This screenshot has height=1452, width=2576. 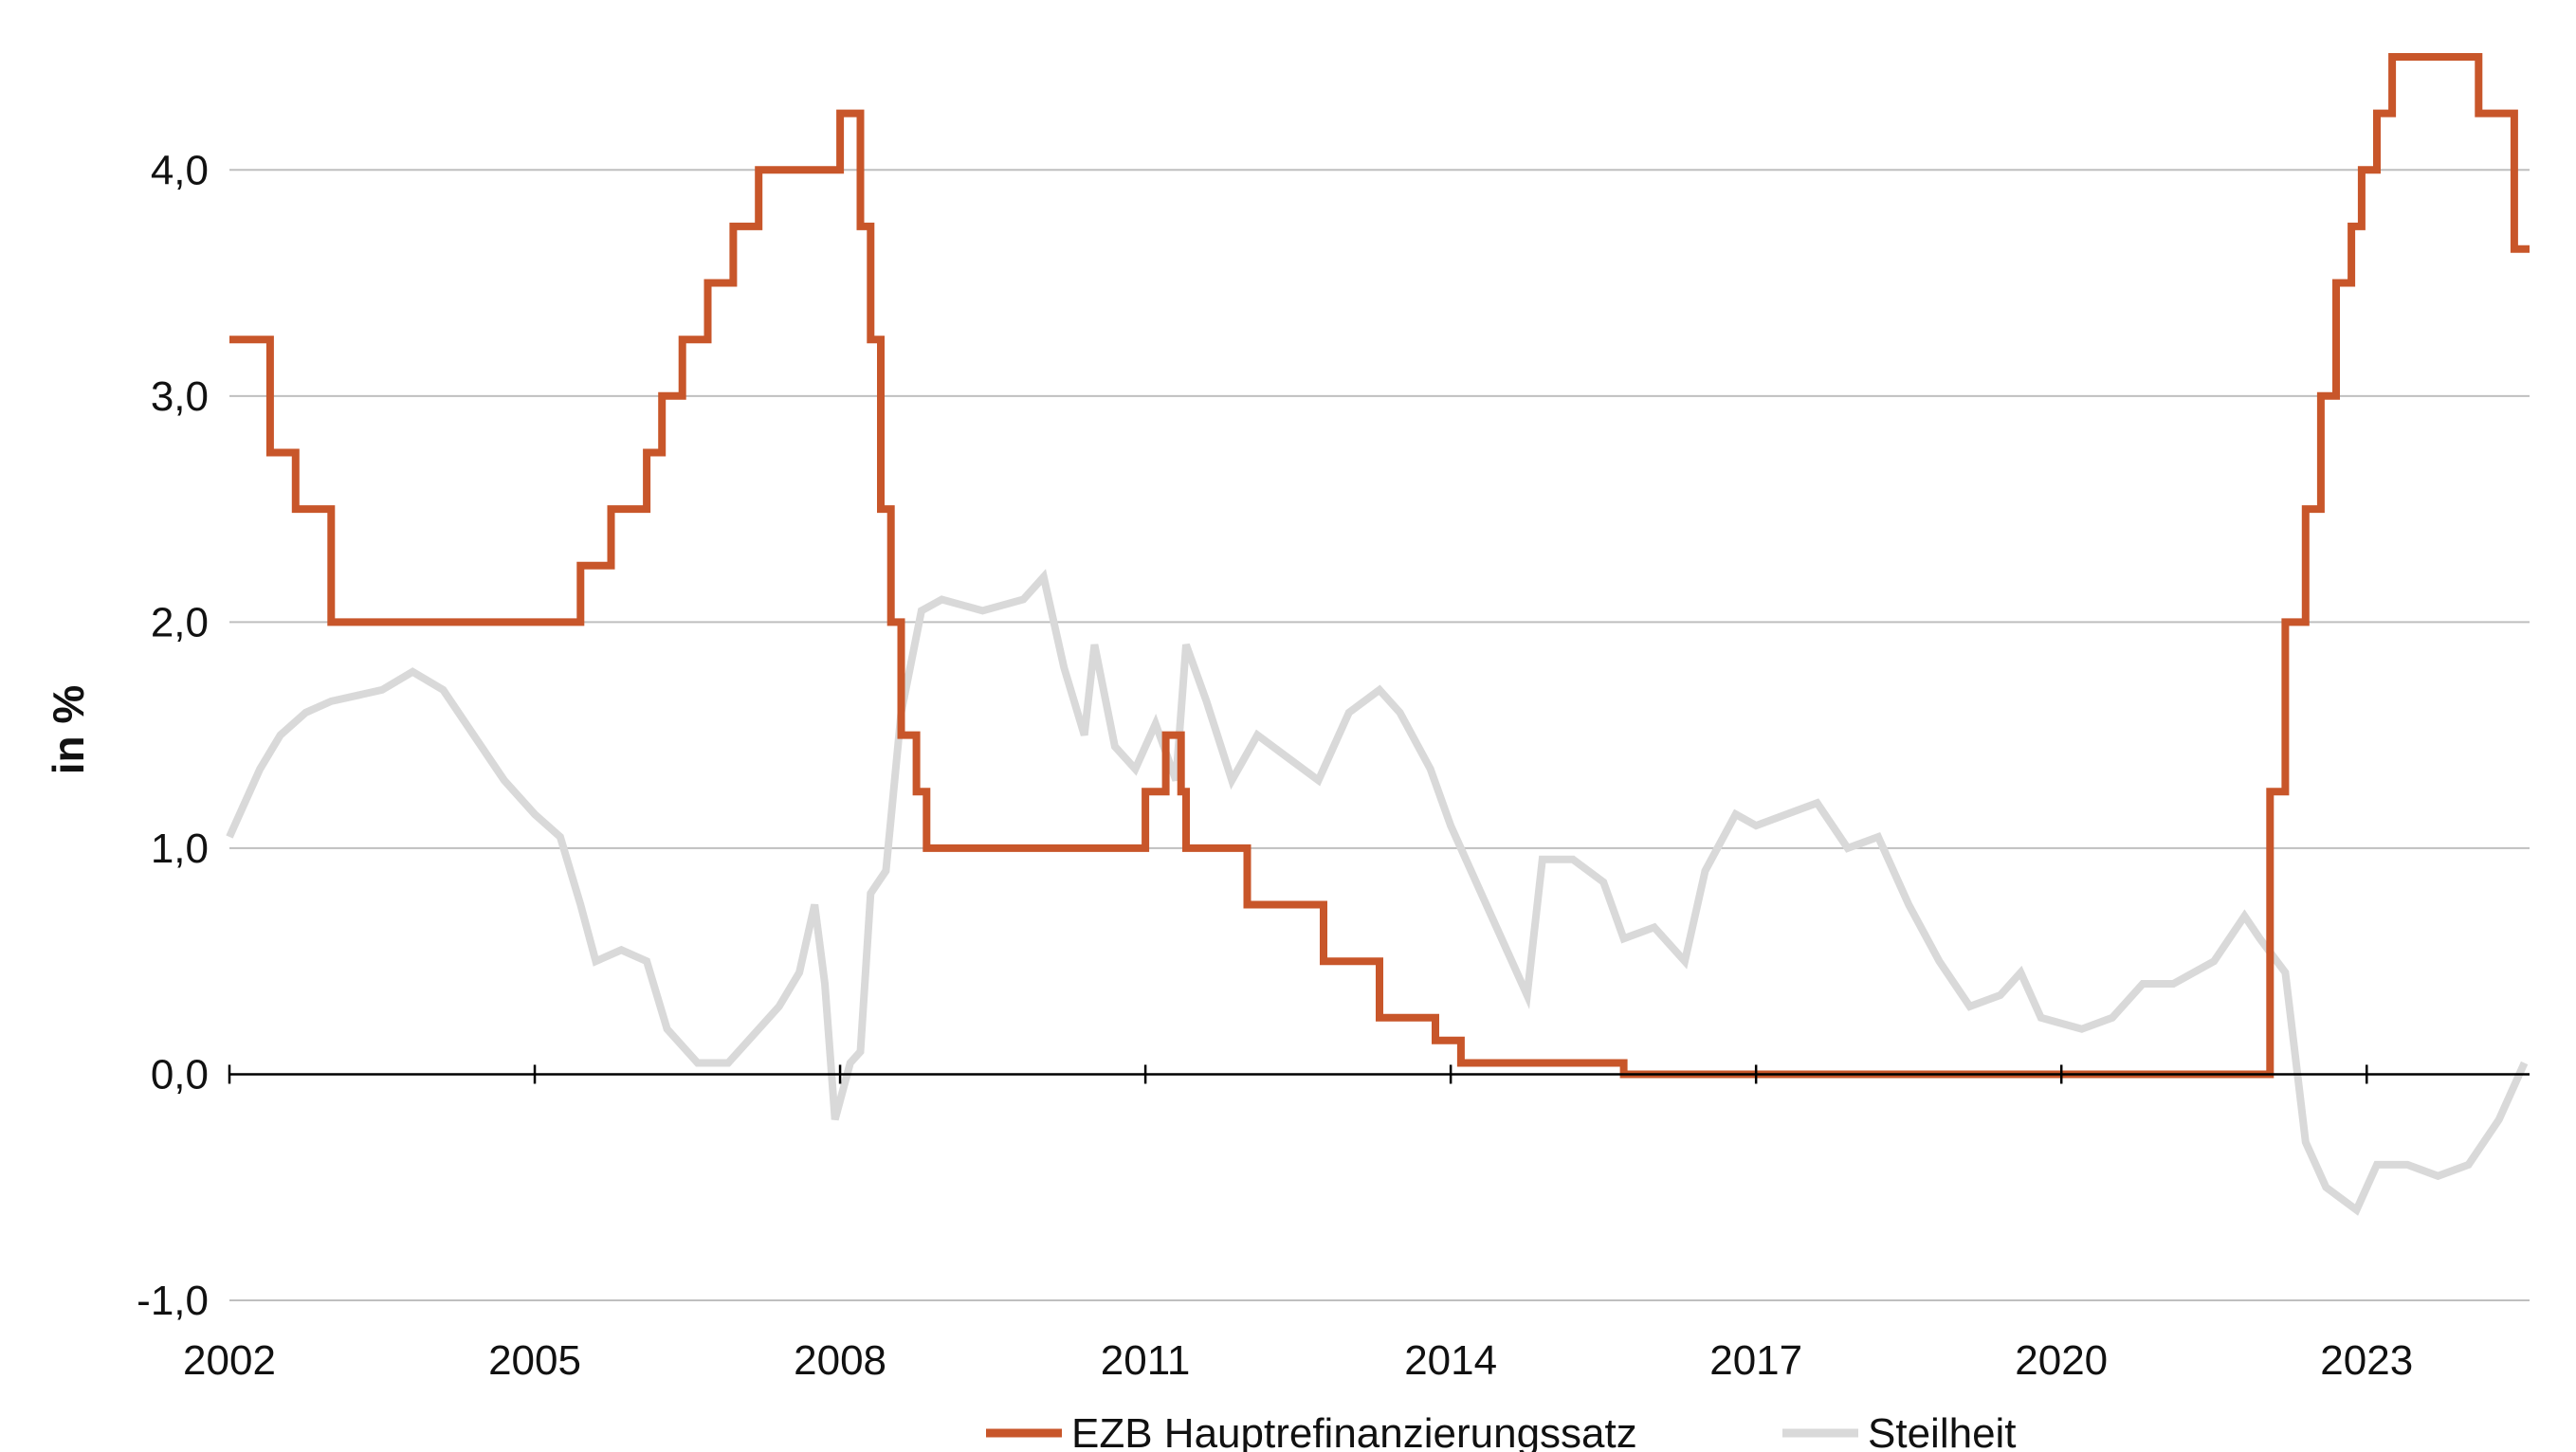 I want to click on x-tick-label: 2023, so click(x=2366, y=1360).